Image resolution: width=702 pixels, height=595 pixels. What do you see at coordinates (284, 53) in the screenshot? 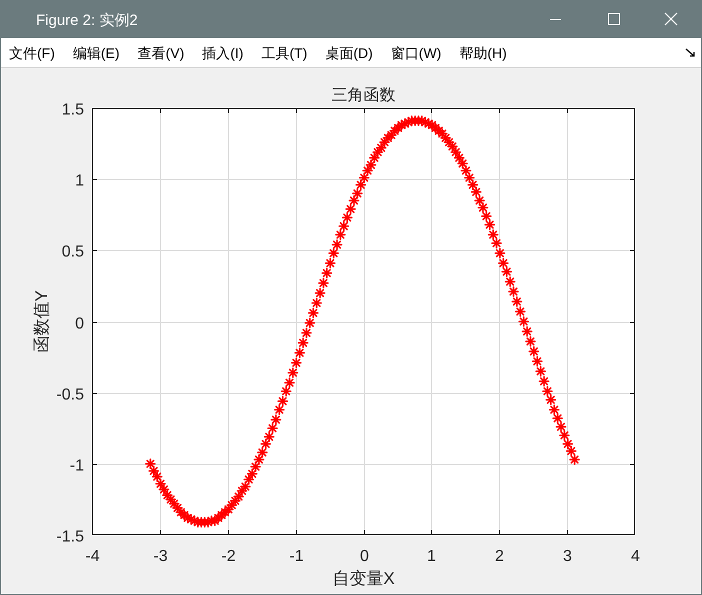
I see `menu-item: 工具(T)` at bounding box center [284, 53].